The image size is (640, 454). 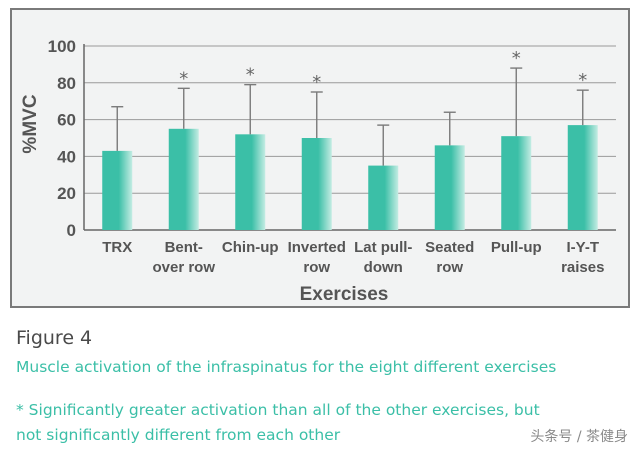 What do you see at coordinates (184, 247) in the screenshot?
I see `x-tick-label: Bent-` at bounding box center [184, 247].